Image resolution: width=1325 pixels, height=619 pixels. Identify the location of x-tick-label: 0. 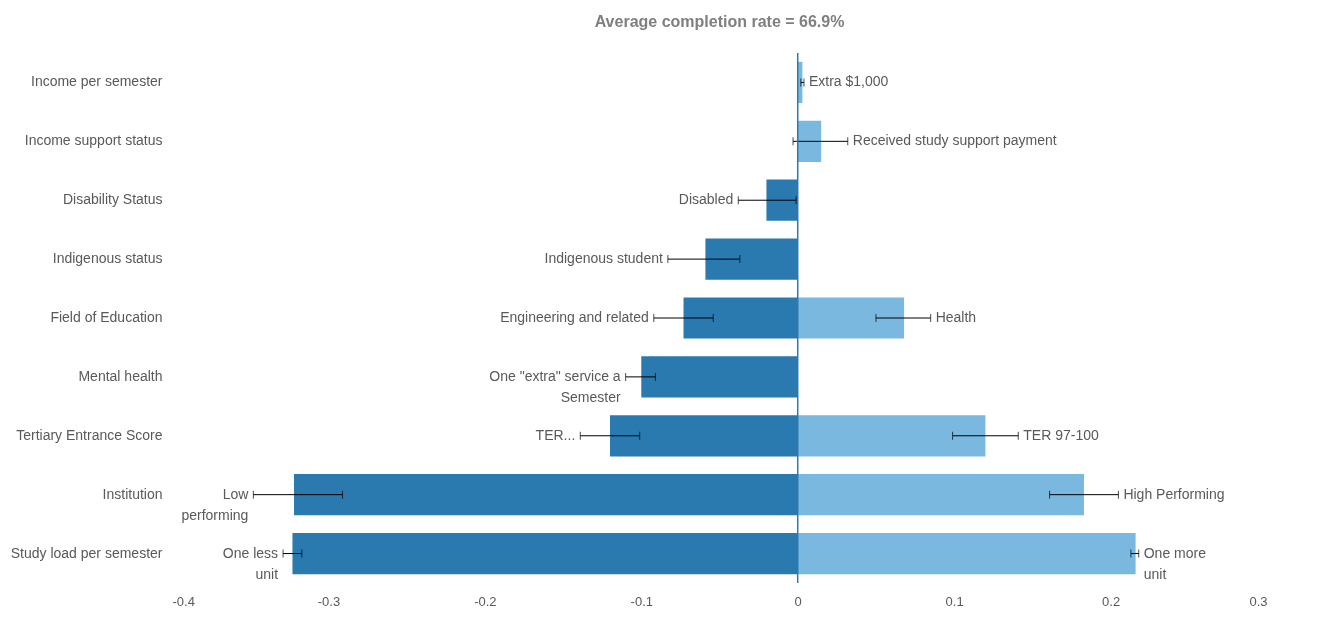
(798, 601).